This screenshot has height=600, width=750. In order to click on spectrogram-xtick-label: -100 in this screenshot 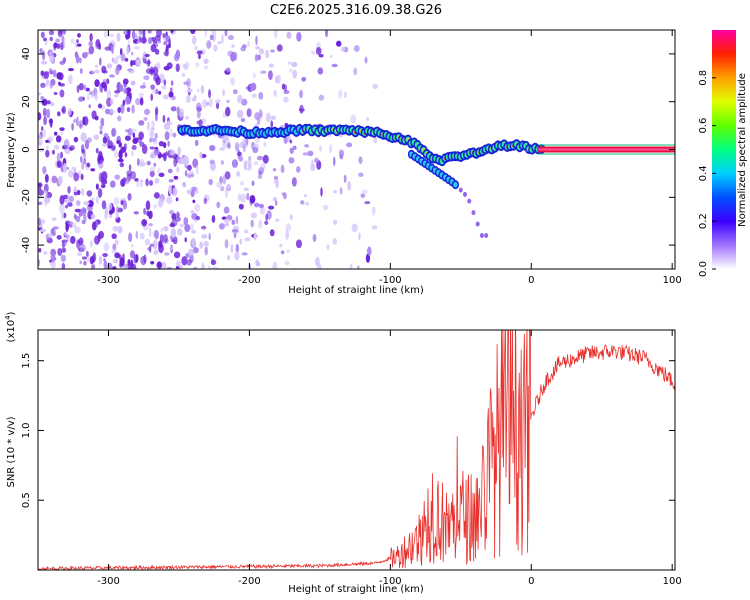, I will do `click(390, 280)`.